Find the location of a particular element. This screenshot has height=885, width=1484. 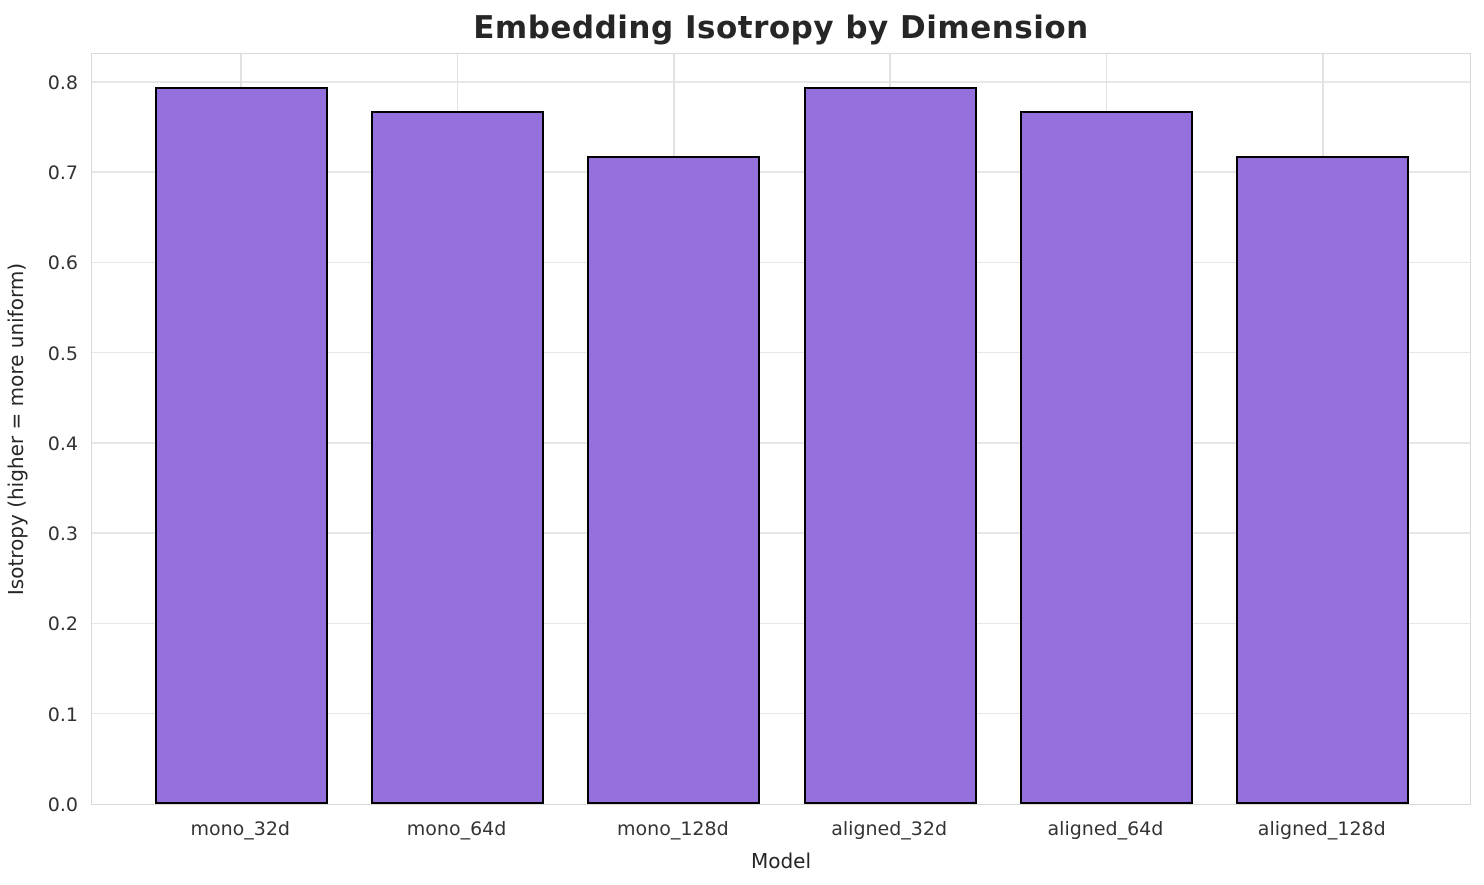

y-tick-label: 0.5 is located at coordinates (62, 353).